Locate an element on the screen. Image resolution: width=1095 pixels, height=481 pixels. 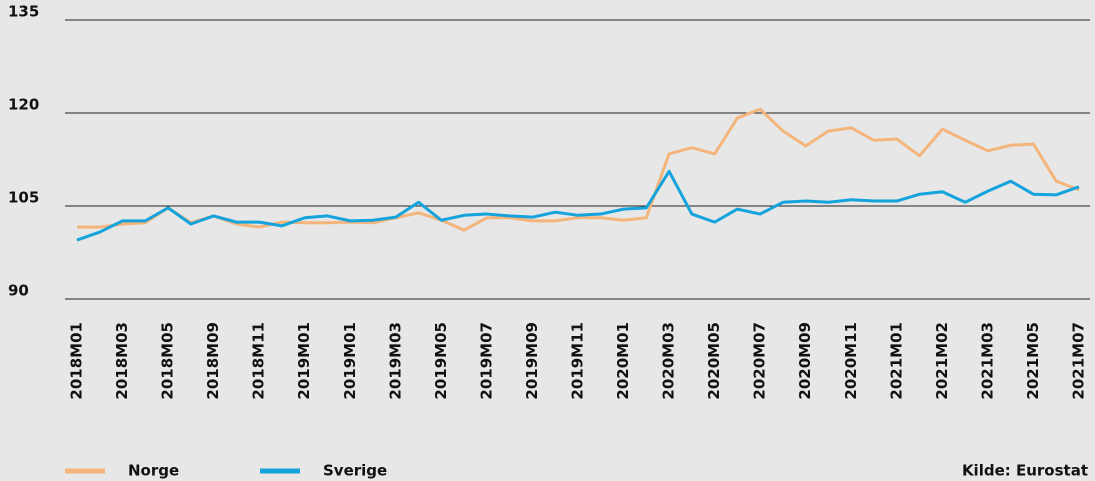
x-tick-label: 2018M01 is located at coordinates (77, 361).